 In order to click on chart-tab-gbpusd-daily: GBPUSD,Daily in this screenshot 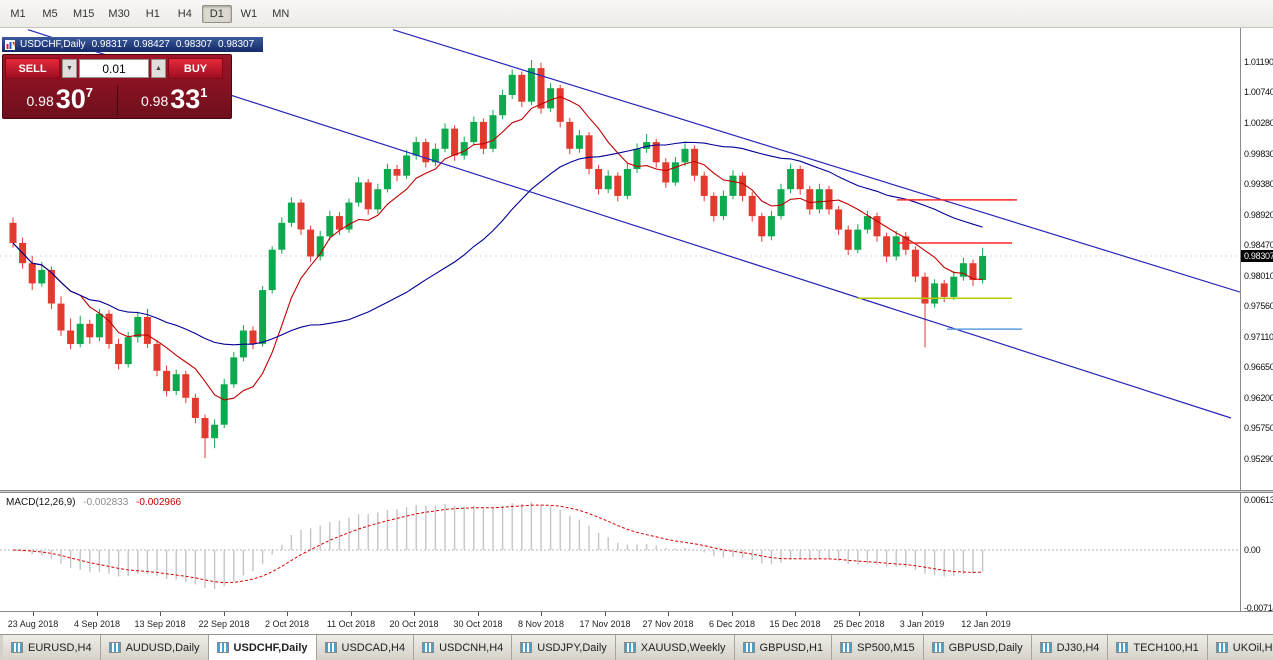, I will do `click(977, 647)`.